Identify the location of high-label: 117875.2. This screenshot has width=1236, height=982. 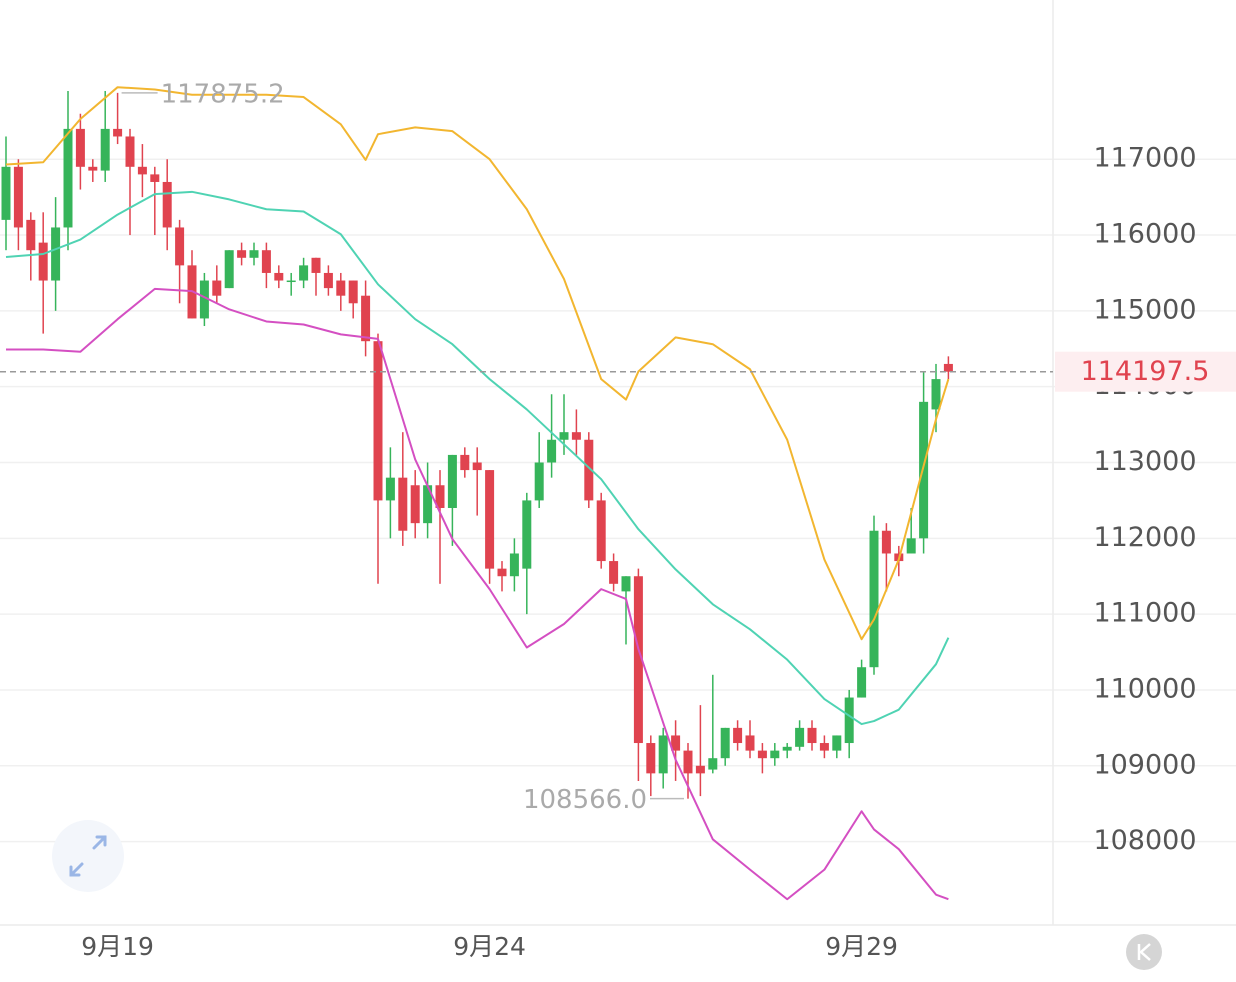
(223, 94).